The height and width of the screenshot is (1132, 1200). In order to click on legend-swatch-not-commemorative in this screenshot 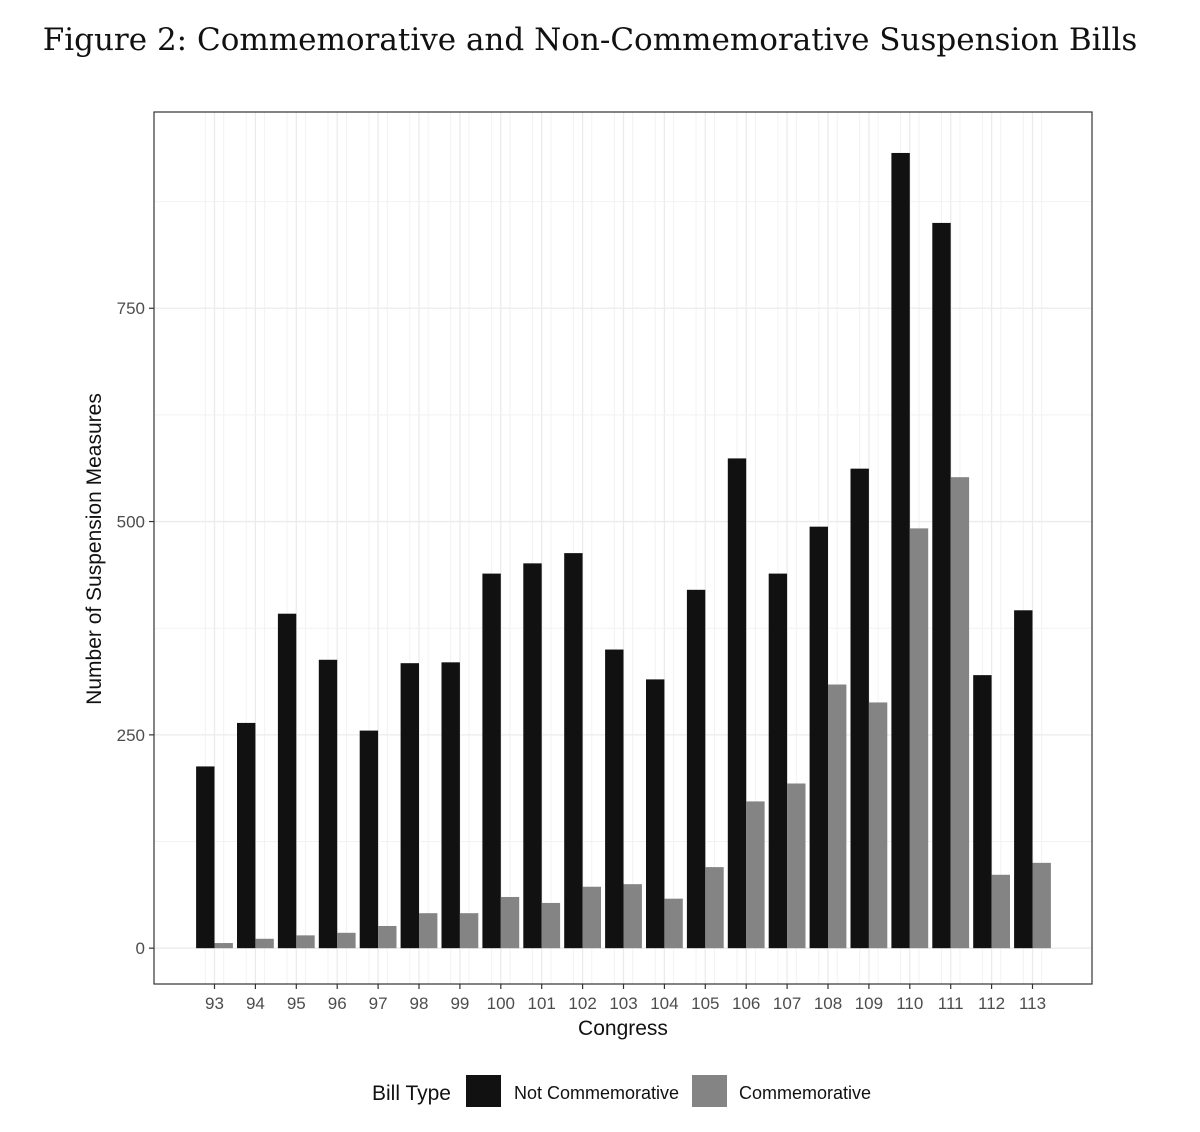, I will do `click(483, 1091)`.